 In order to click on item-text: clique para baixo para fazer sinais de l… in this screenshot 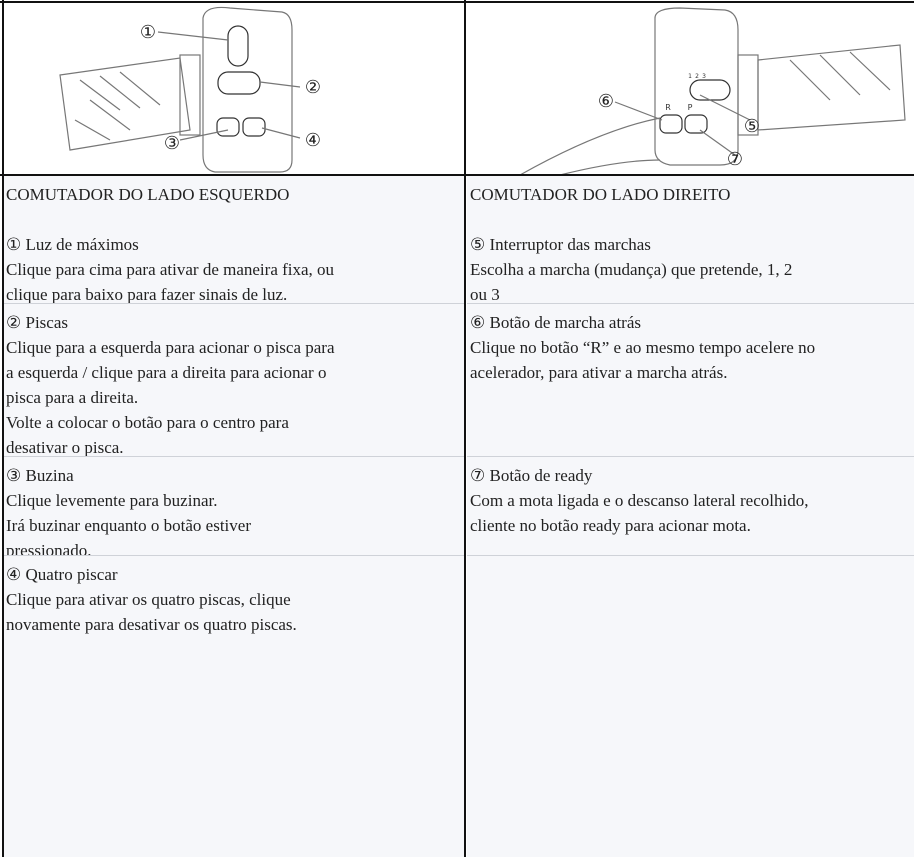, I will do `click(147, 294)`.